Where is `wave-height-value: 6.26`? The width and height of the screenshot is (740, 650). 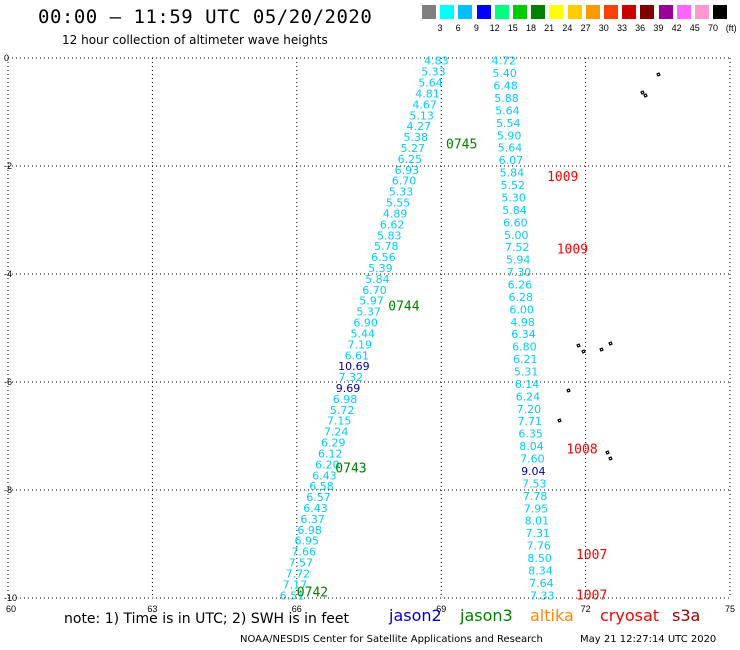
wave-height-value: 6.26 is located at coordinates (520, 284).